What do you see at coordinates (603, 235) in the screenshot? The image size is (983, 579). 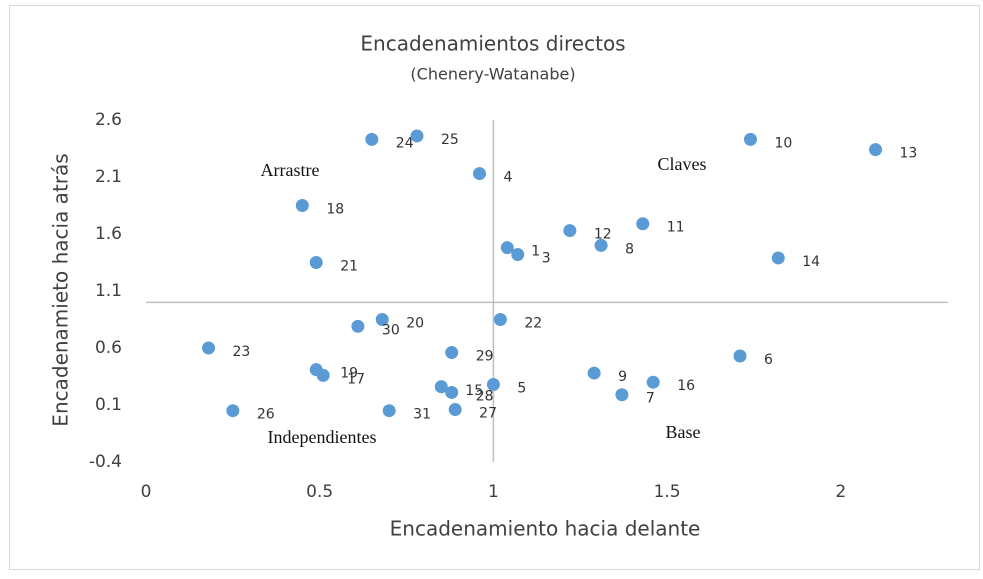 I see `point-label: 12` at bounding box center [603, 235].